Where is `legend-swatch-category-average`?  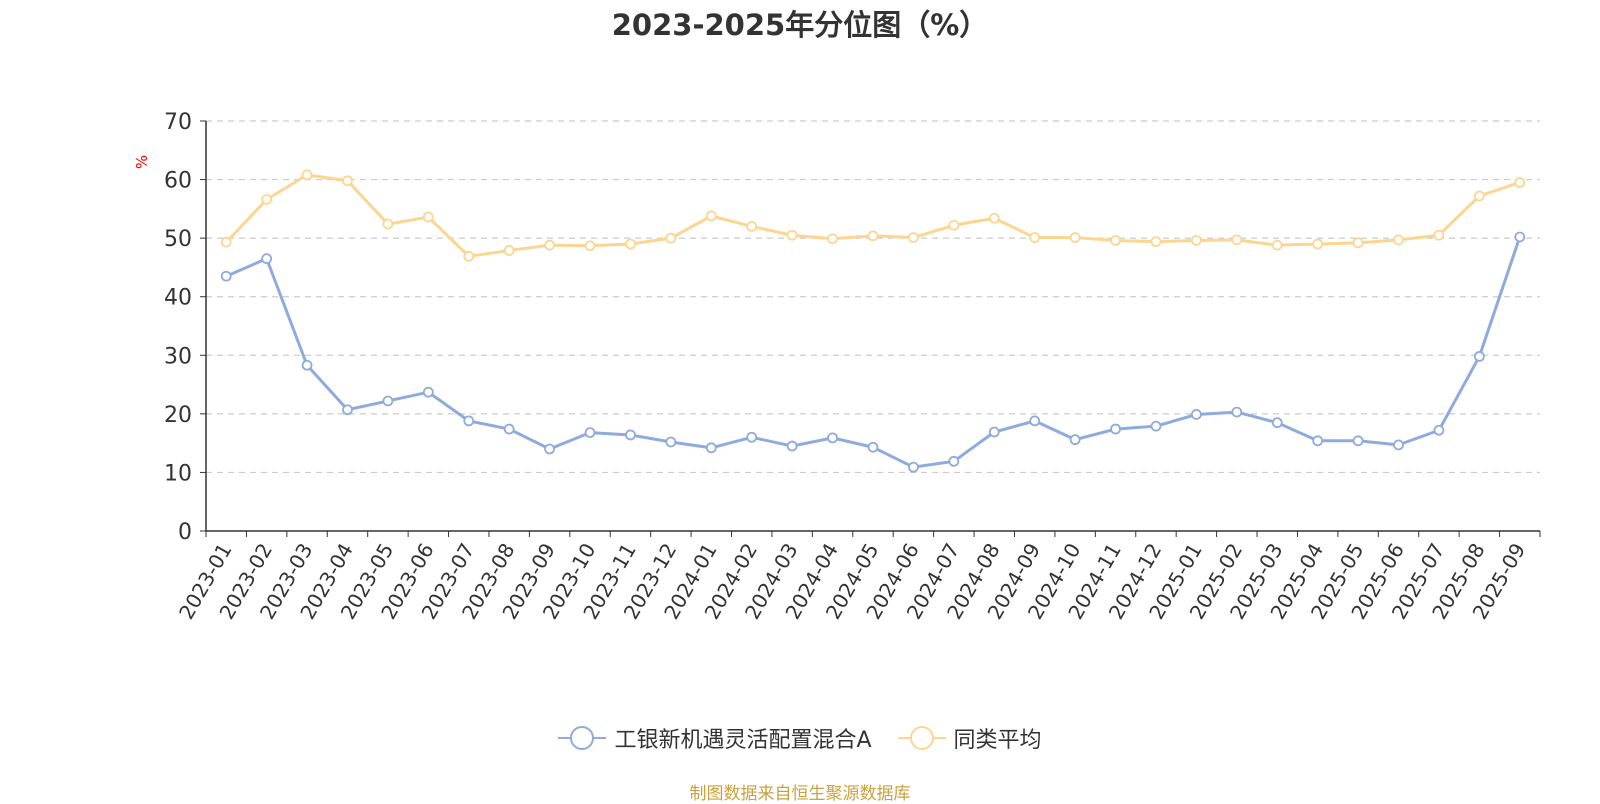
legend-swatch-category-average is located at coordinates (921, 738).